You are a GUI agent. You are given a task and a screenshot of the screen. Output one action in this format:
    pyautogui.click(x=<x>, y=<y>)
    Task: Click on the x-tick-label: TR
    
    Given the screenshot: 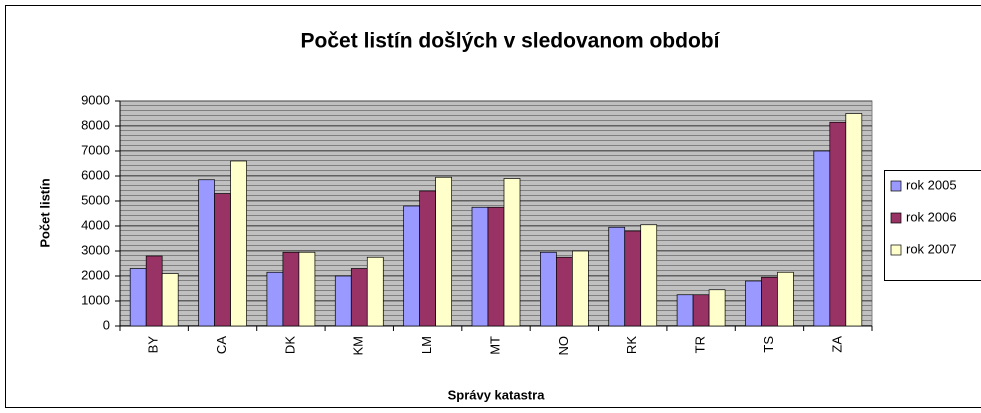 What is the action you would take?
    pyautogui.click(x=700, y=344)
    